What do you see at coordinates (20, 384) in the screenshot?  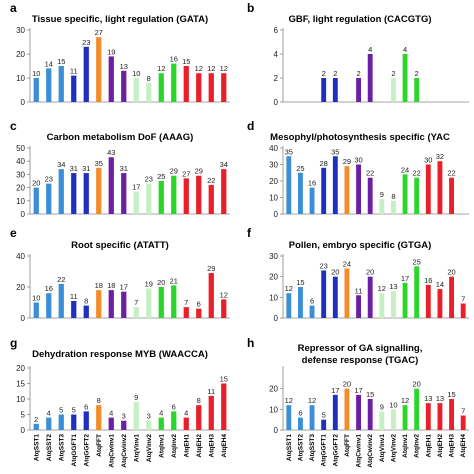 I see `y-tick-label: 15` at bounding box center [20, 384].